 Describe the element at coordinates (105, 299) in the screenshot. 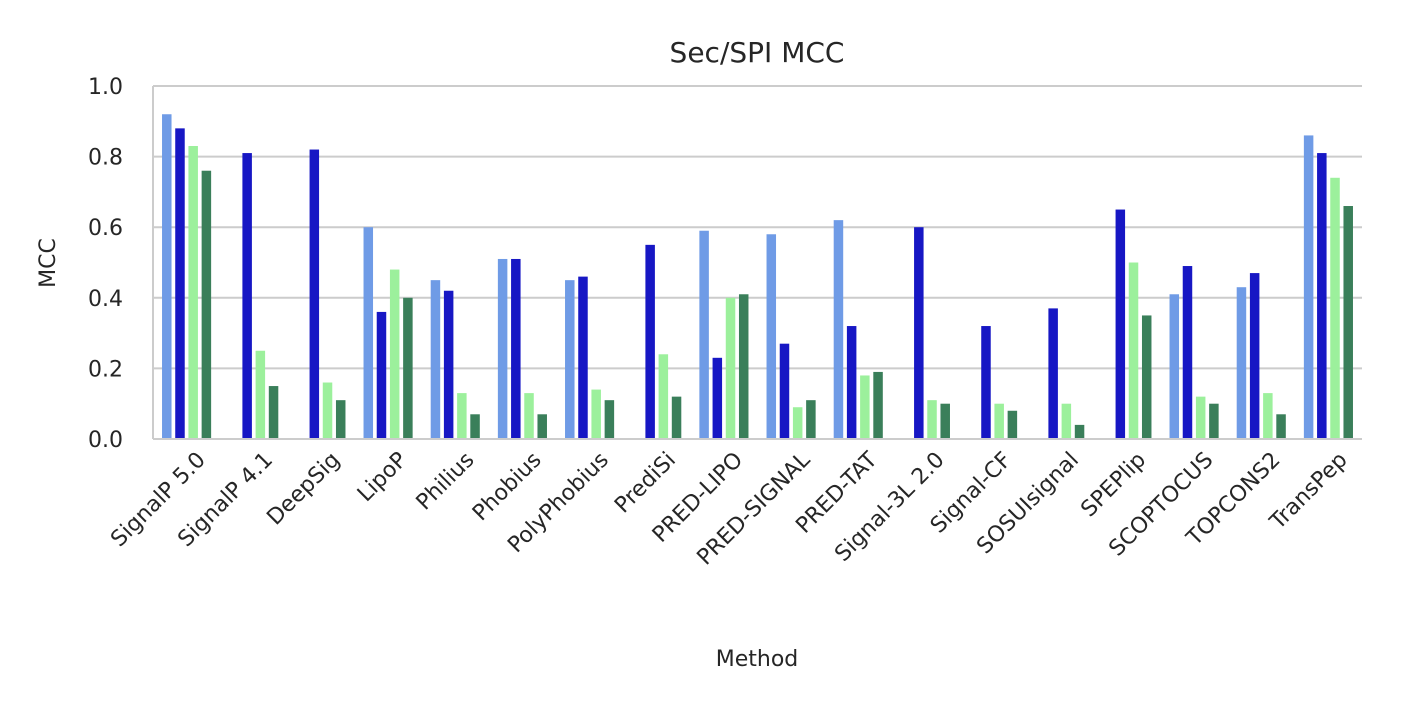

I see `y-tick-label: 0.4` at that location.